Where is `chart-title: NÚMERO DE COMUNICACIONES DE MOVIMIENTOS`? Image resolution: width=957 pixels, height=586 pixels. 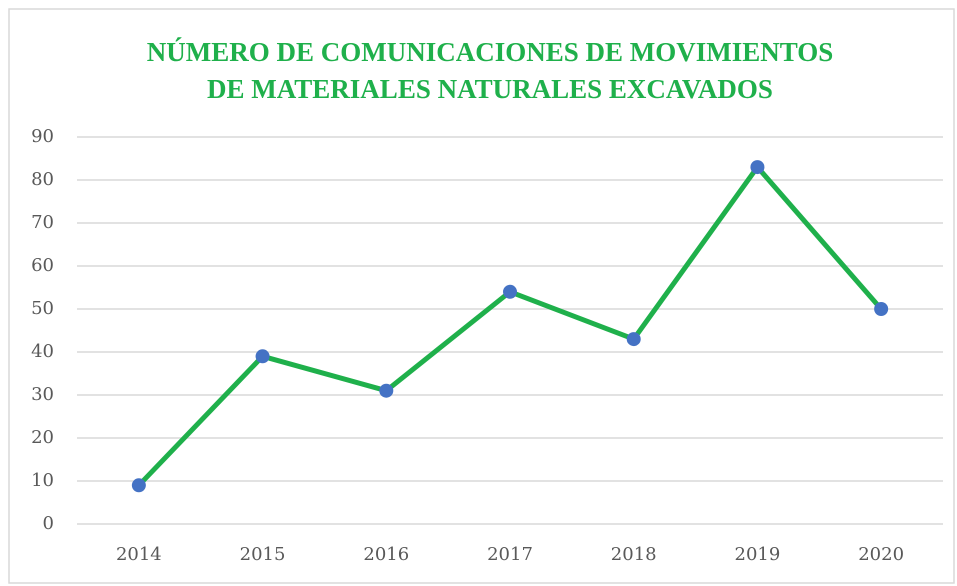
chart-title: NÚMERO DE COMUNICACIONES DE MOVIMIENTOS is located at coordinates (490, 52).